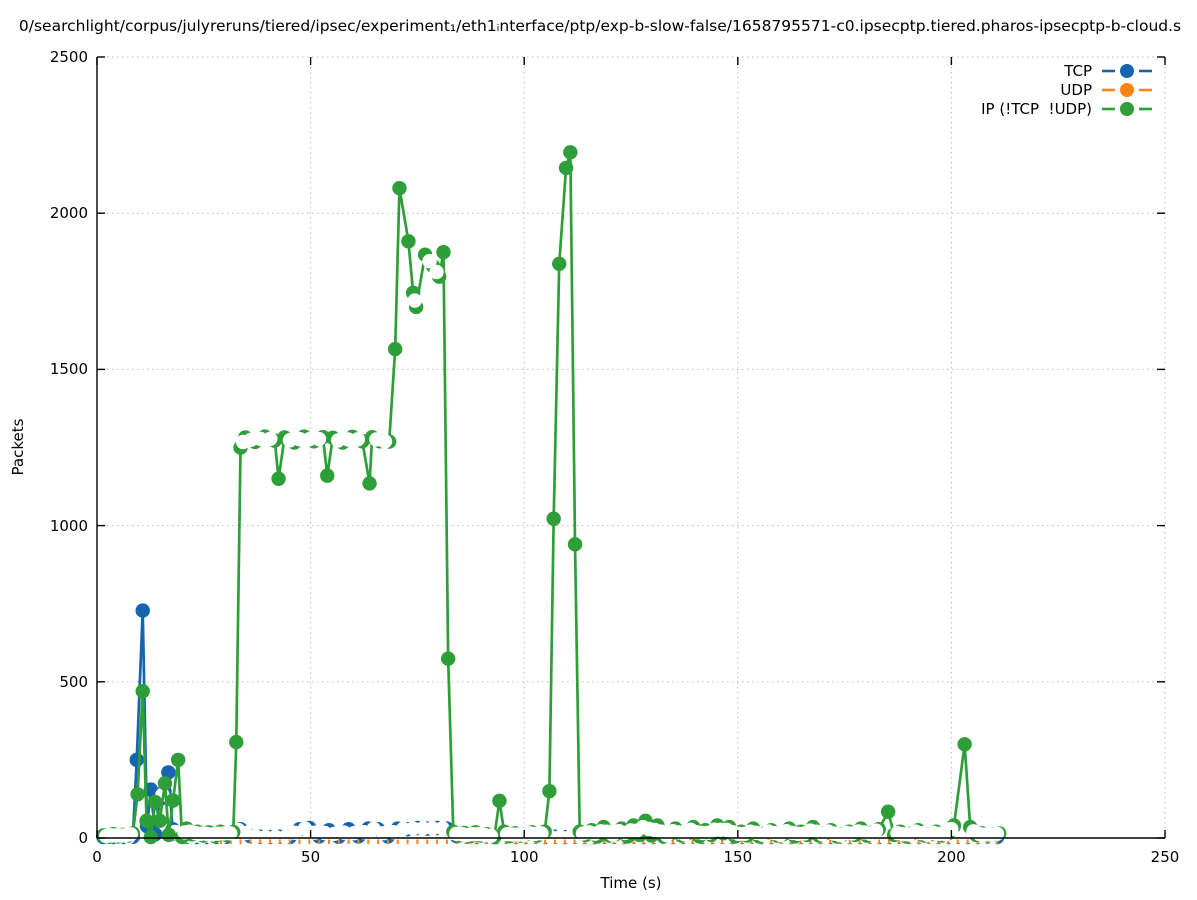  Describe the element at coordinates (68, 57) in the screenshot. I see `y-tick-label: 2500` at that location.